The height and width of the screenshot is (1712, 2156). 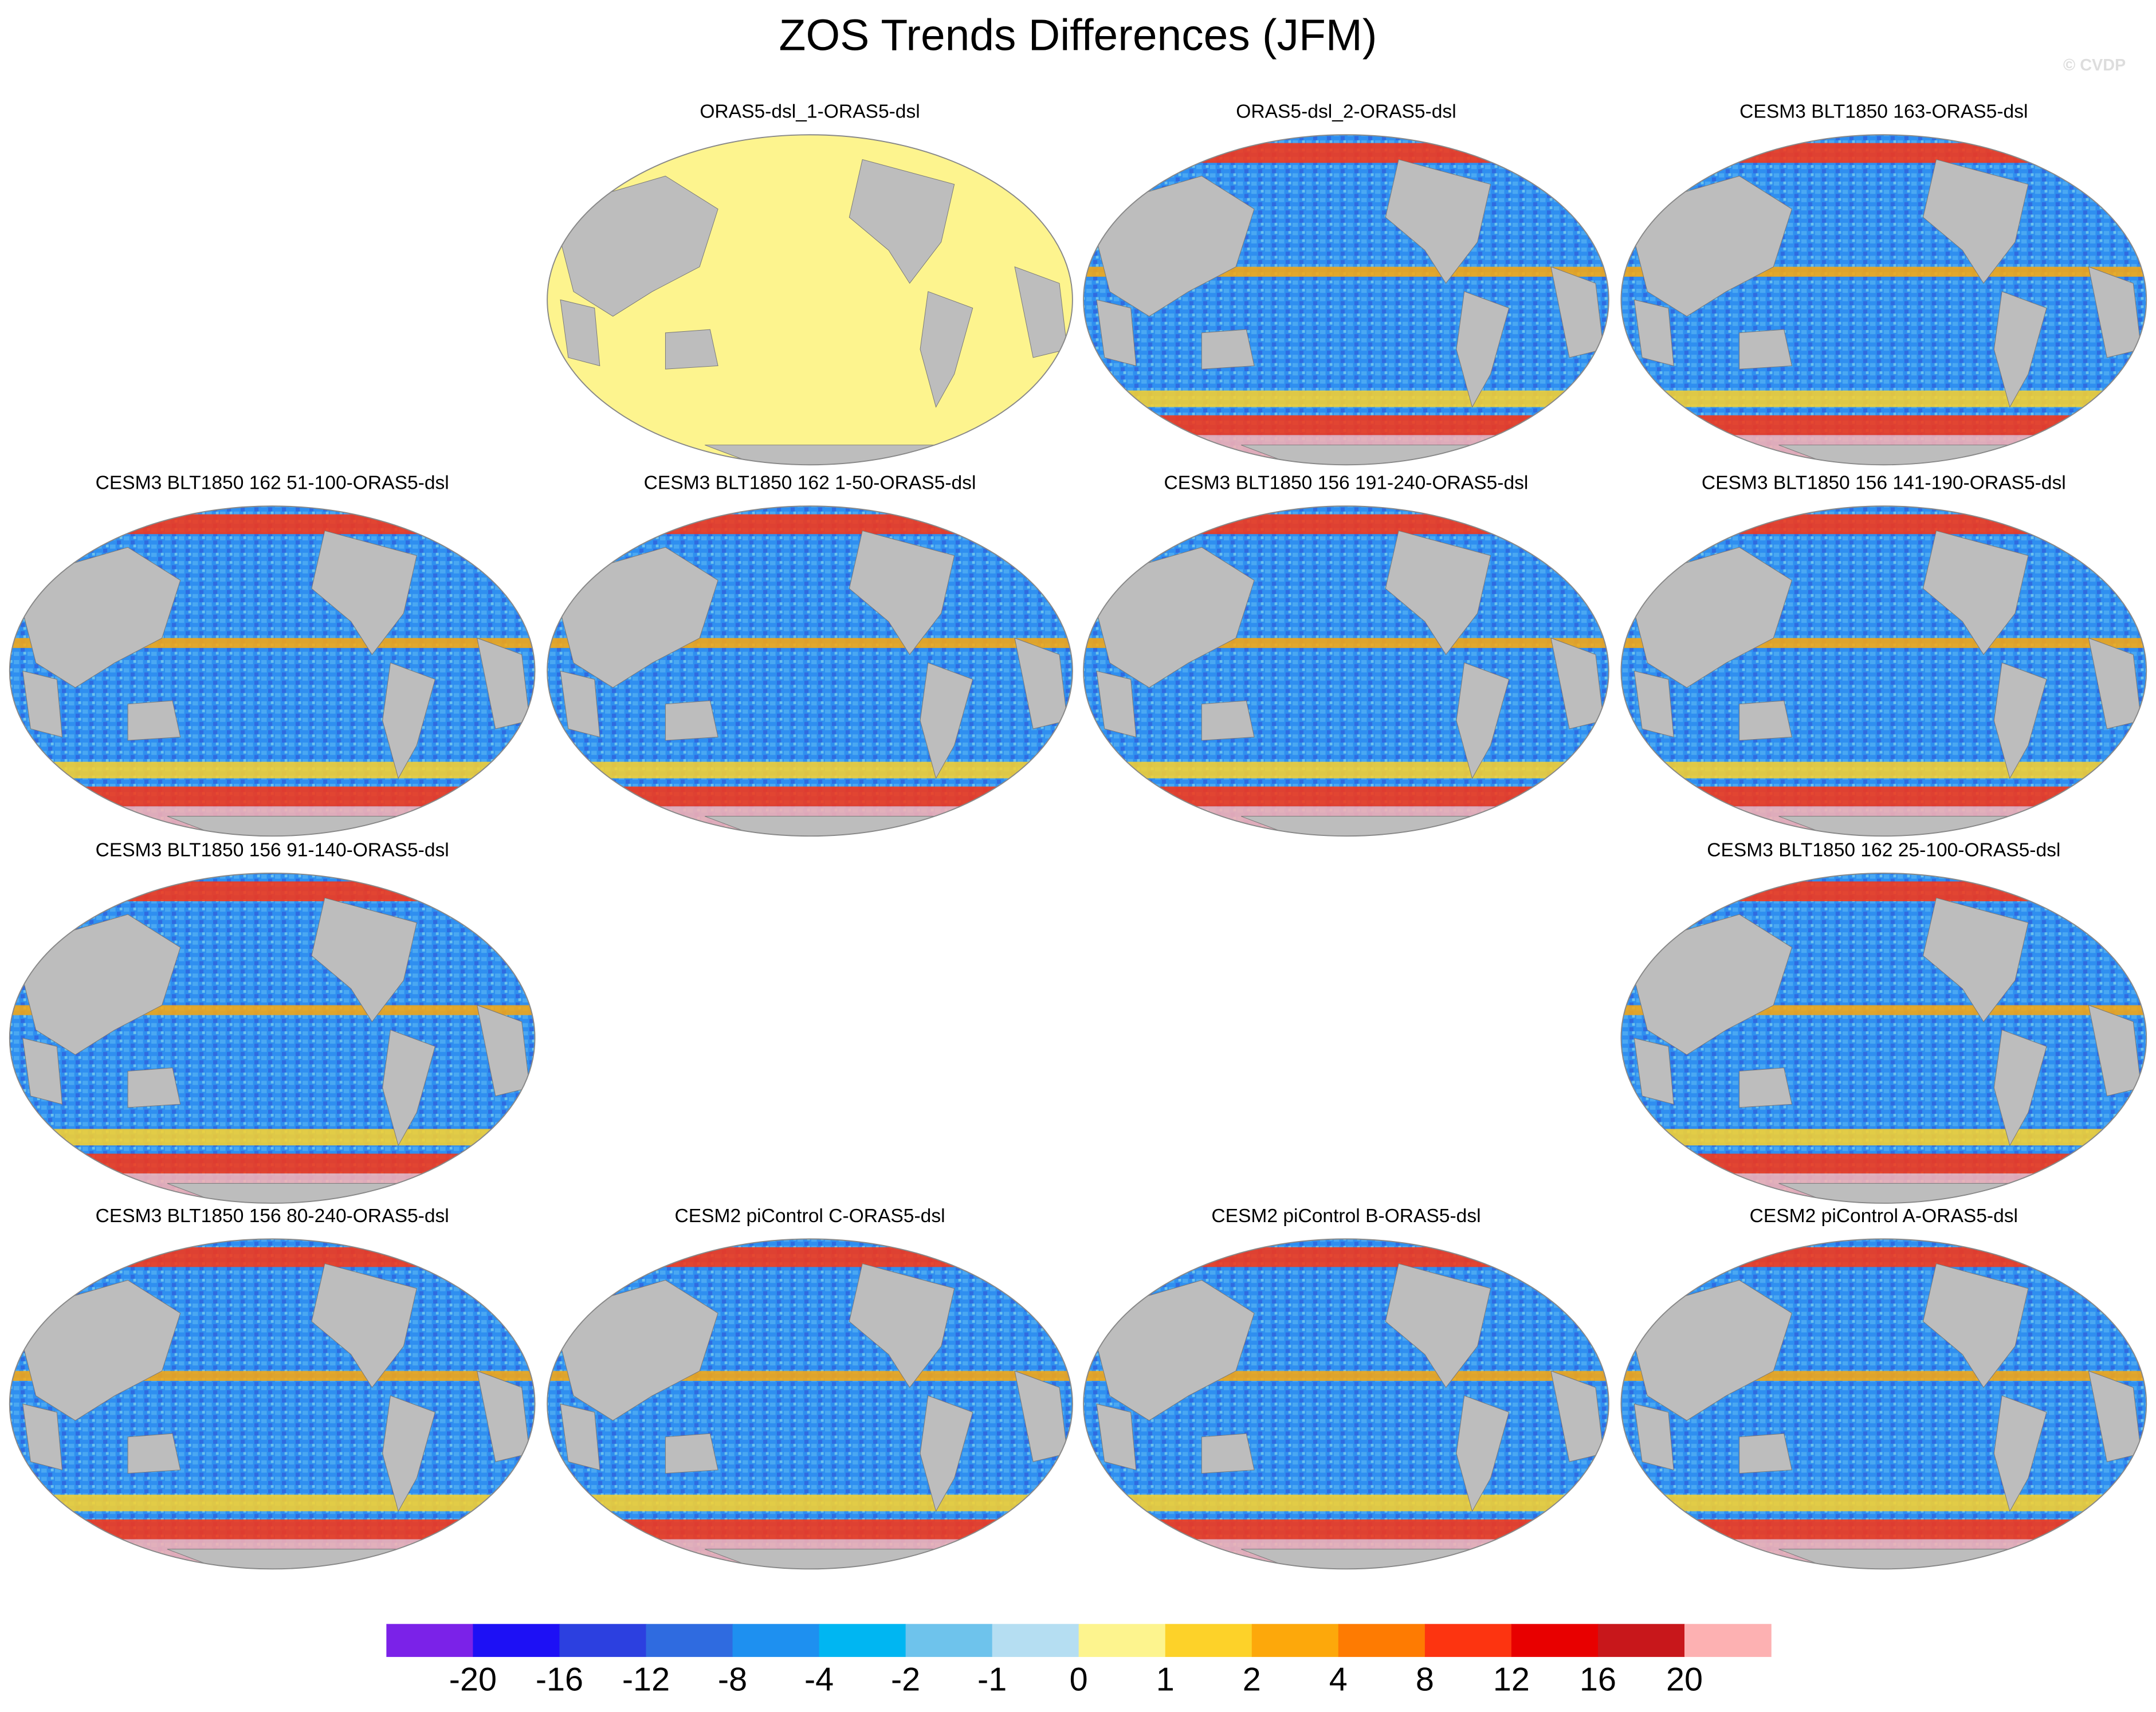 What do you see at coordinates (1078, 35) in the screenshot?
I see `figure-title: ZOS Trends Differences (JFM)` at bounding box center [1078, 35].